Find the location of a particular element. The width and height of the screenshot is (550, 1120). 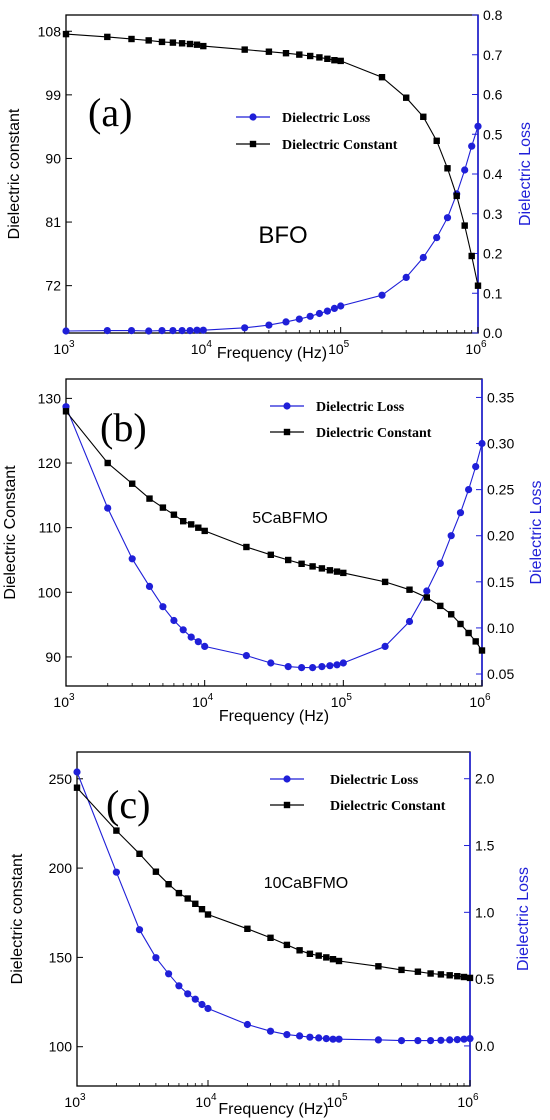

y-right-tick-label: 0.4 is located at coordinates (493, 174).